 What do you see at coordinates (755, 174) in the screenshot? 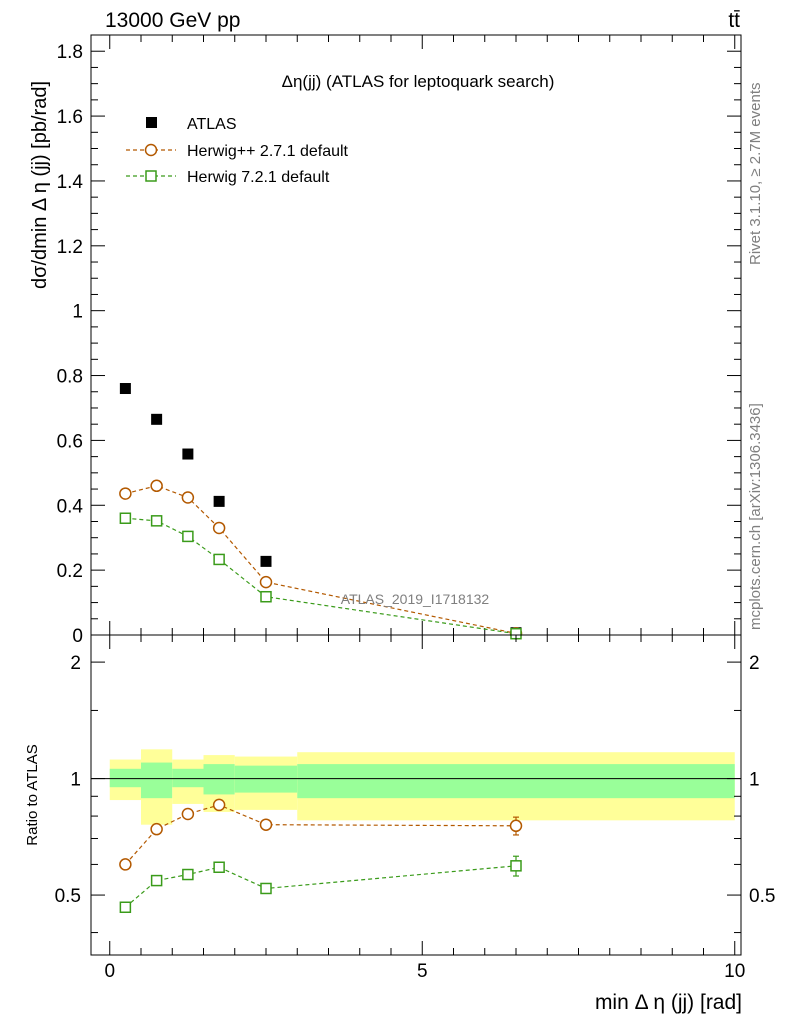
I see `rivet-version-label: Rivet 3.1.10, ≥ 2.7M events` at bounding box center [755, 174].